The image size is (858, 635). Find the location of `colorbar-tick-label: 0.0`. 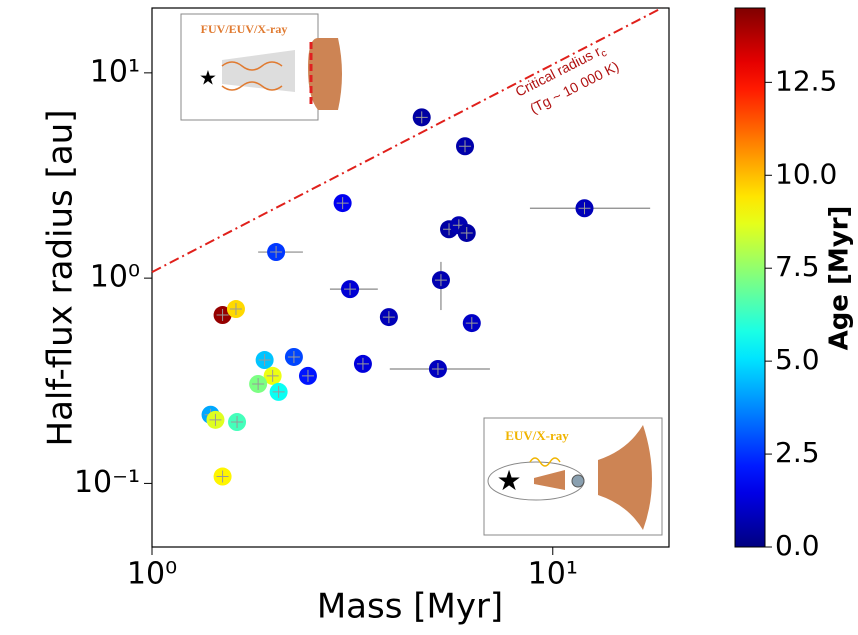

colorbar-tick-label: 0.0 is located at coordinates (797, 545).